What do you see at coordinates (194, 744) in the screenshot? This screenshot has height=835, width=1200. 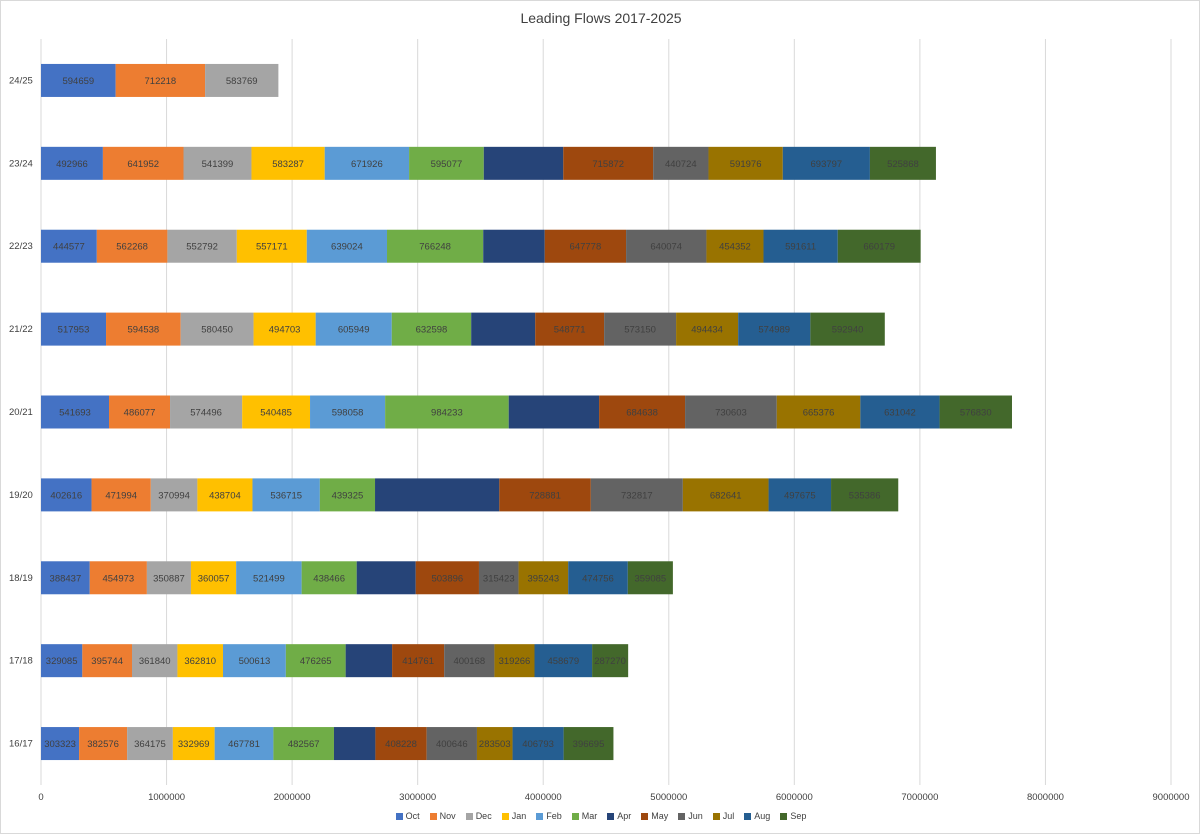 I see `data-label: 332969` at bounding box center [194, 744].